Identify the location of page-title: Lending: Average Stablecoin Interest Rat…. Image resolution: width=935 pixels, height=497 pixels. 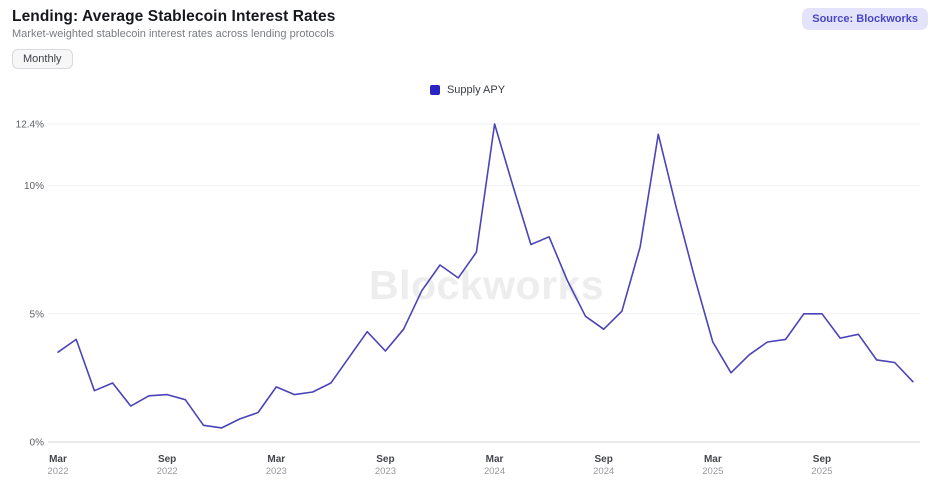
(174, 16).